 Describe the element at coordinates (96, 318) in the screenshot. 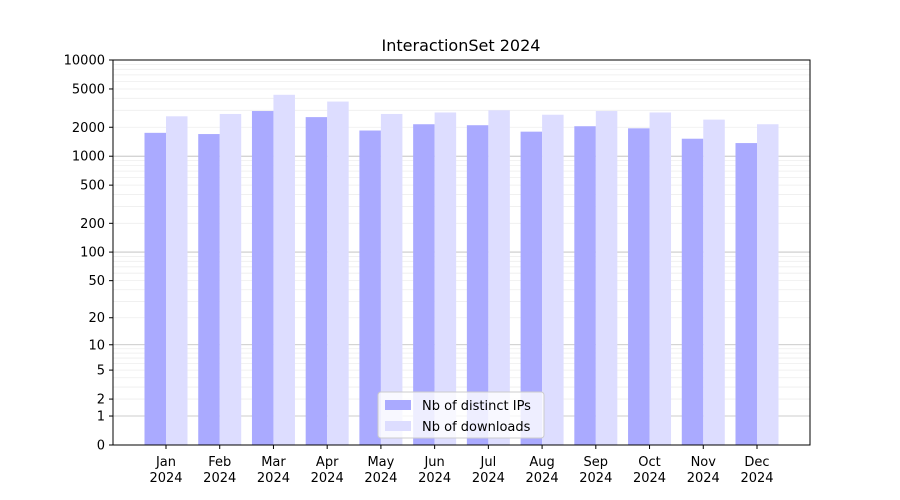

I see `y-tick-label: 20` at that location.